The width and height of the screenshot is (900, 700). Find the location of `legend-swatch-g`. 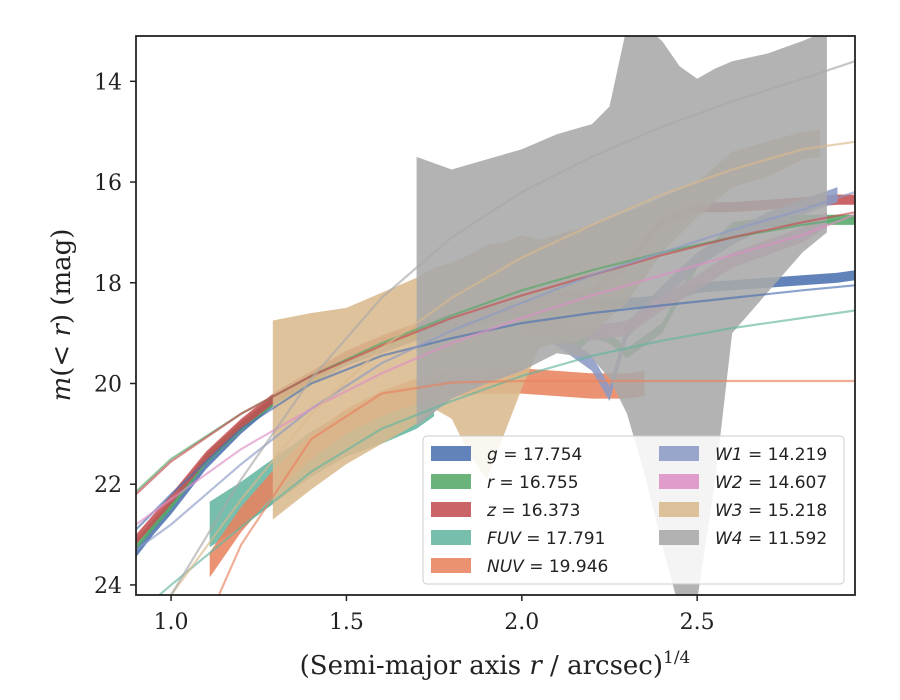

legend-swatch-g is located at coordinates (451, 453).